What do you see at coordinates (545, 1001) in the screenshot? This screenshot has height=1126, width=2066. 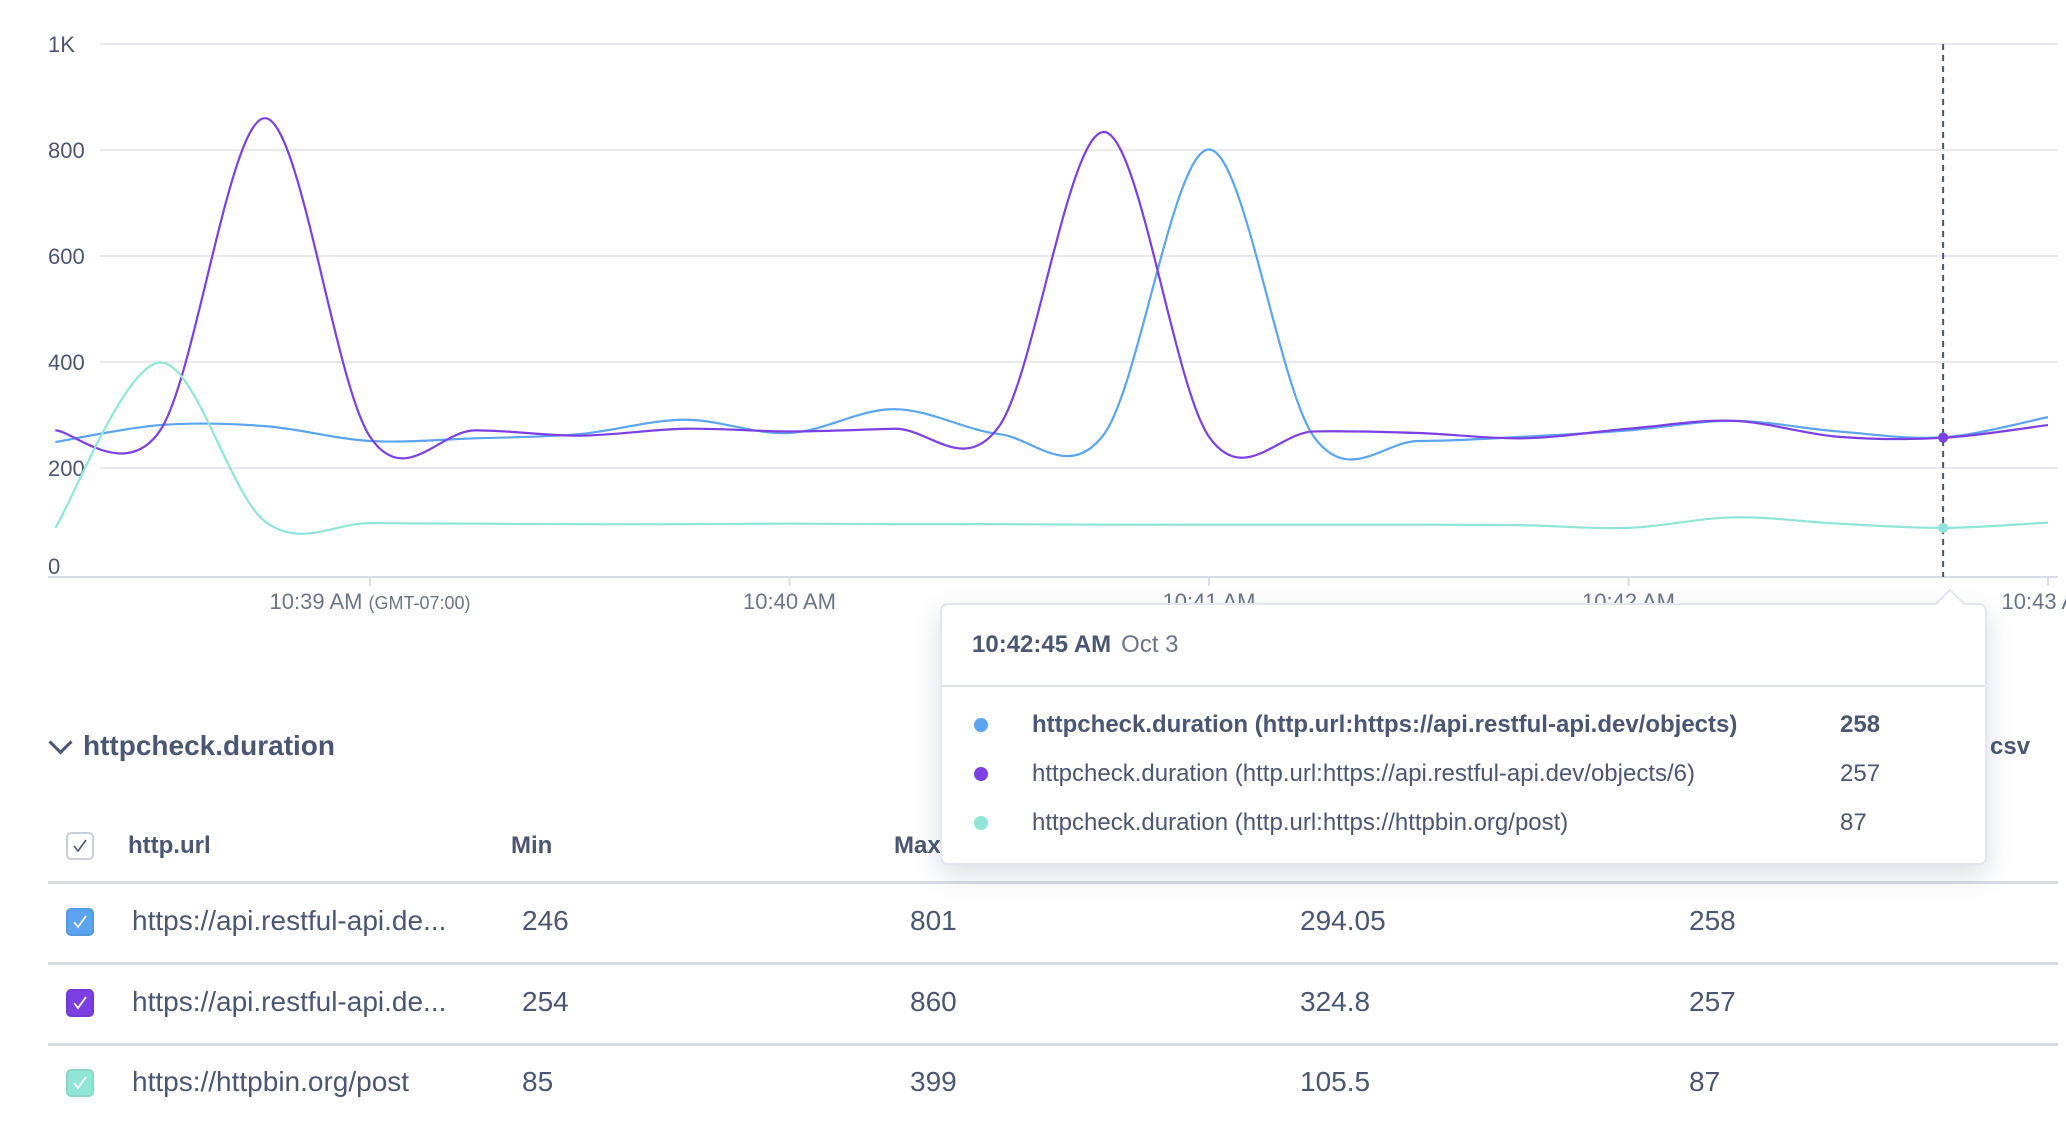 I see `row-min: 254` at bounding box center [545, 1001].